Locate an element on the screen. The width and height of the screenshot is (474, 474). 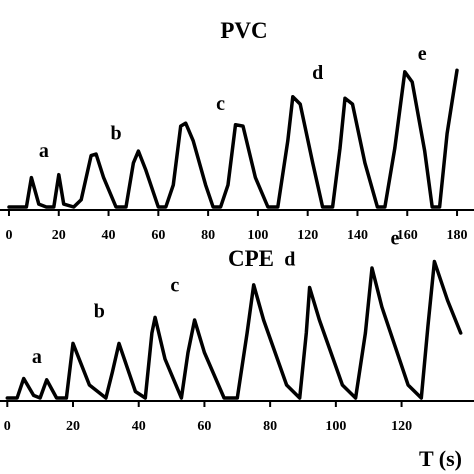
tick-label: 140 is located at coordinates (357, 235).